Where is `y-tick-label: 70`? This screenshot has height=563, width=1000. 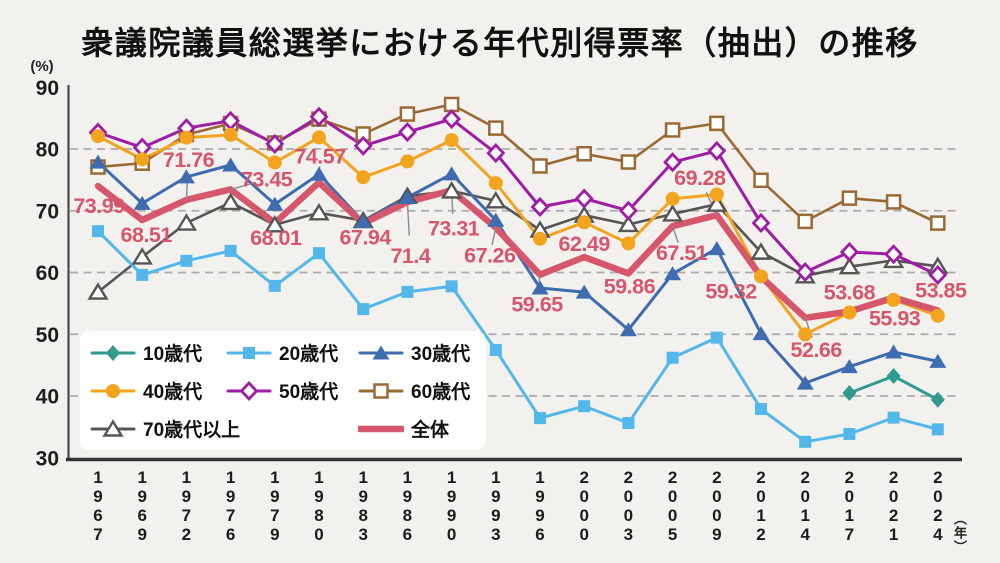
y-tick-label: 70 is located at coordinates (47, 211).